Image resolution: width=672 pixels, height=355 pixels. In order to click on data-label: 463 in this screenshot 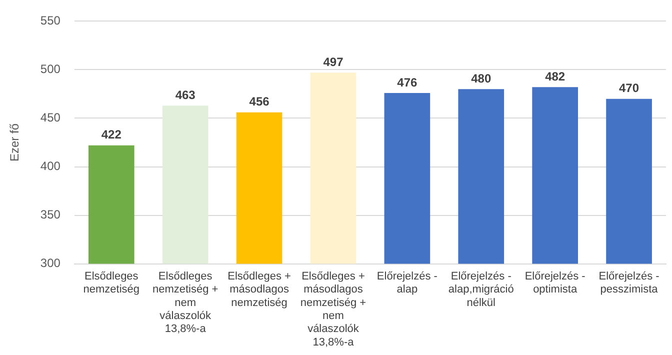, I will do `click(185, 95)`.